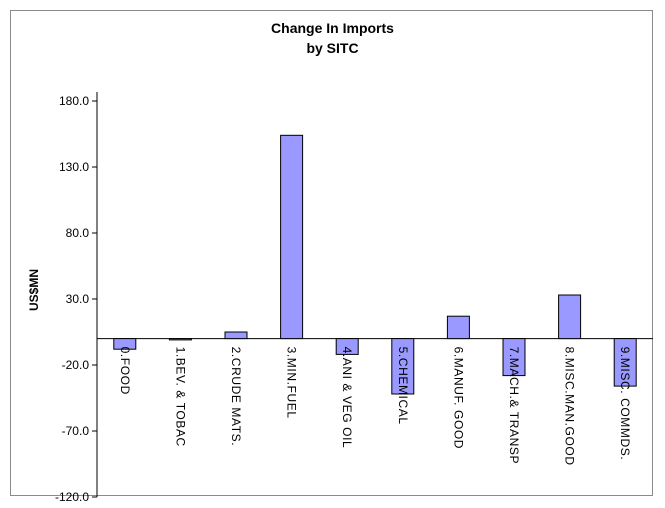 The height and width of the screenshot is (508, 665). I want to click on chart-subtitle: by SITC, so click(332, 48).